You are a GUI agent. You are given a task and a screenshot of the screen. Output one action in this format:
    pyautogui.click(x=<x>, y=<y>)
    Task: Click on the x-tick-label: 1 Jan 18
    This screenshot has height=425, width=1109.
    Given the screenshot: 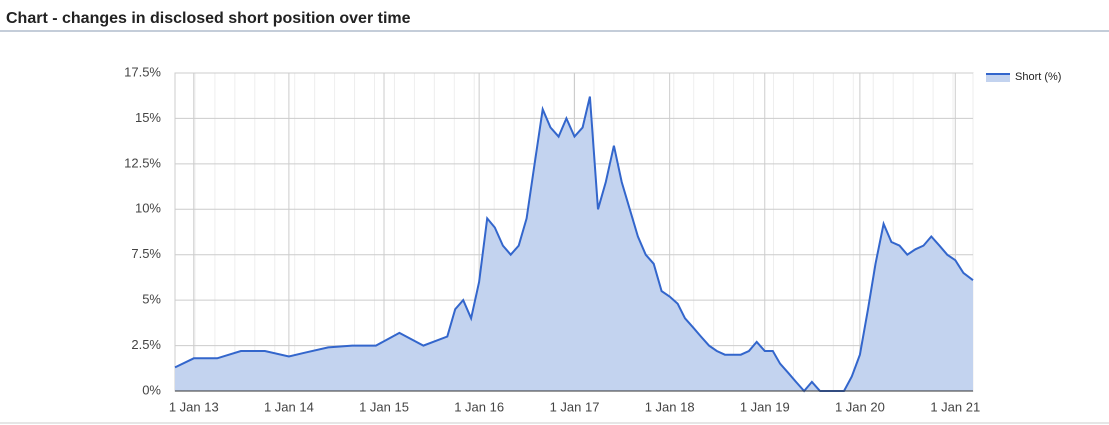 What is the action you would take?
    pyautogui.click(x=670, y=406)
    